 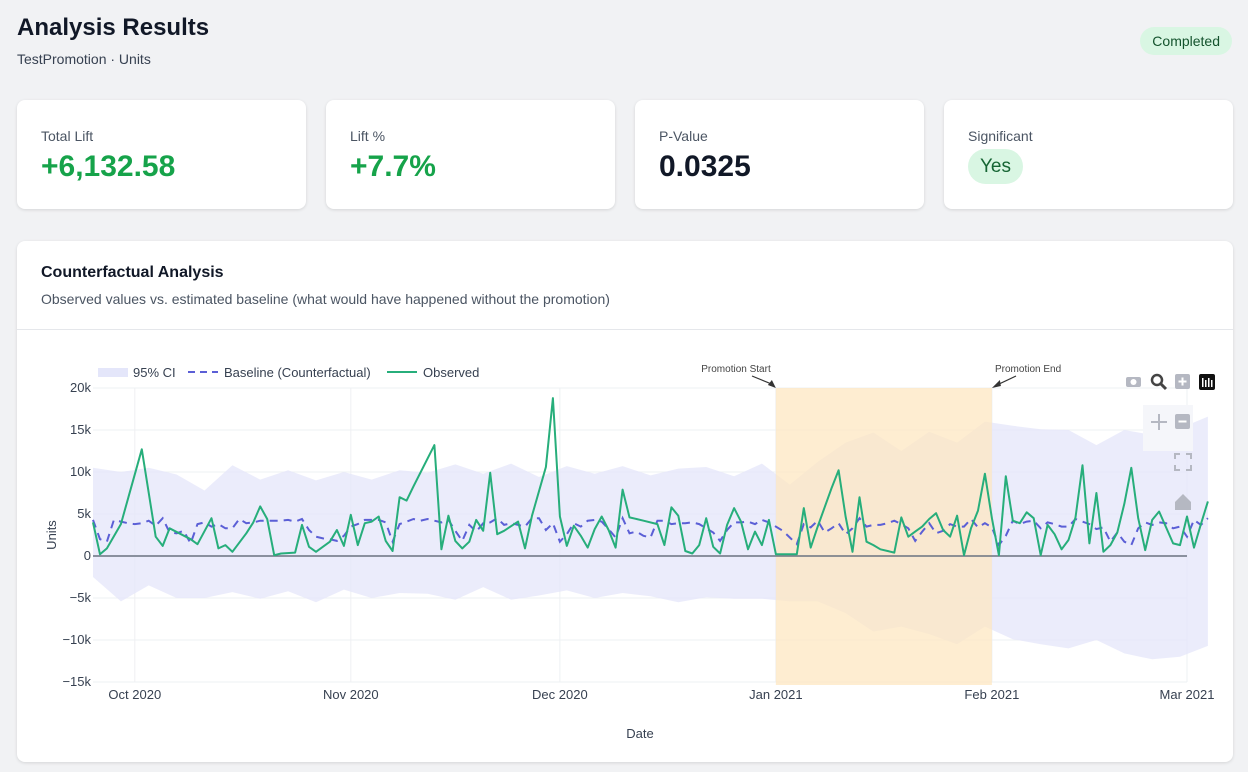 I want to click on y-tick-label: −15k, so click(x=76, y=681).